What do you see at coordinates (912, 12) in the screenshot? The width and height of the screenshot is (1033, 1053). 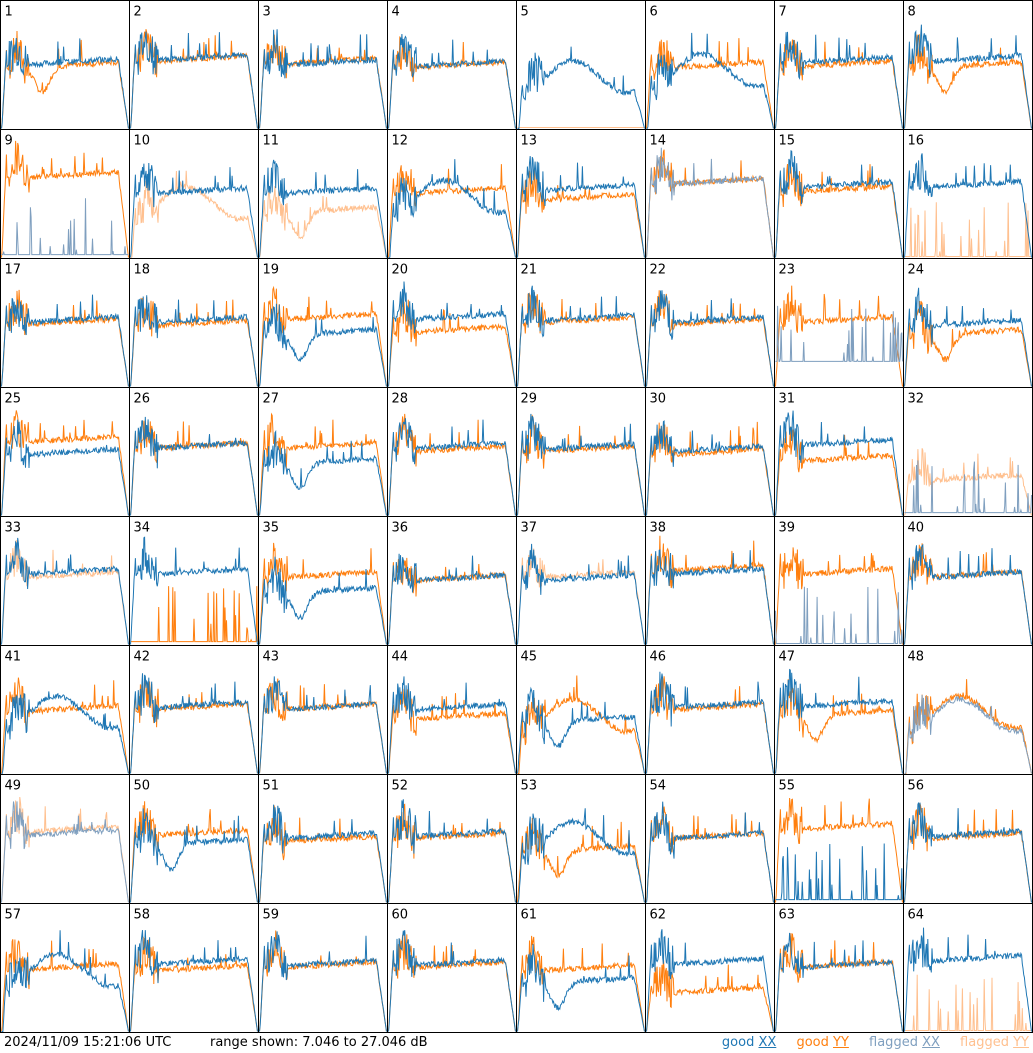 I see `panel-8-label: 8` at bounding box center [912, 12].